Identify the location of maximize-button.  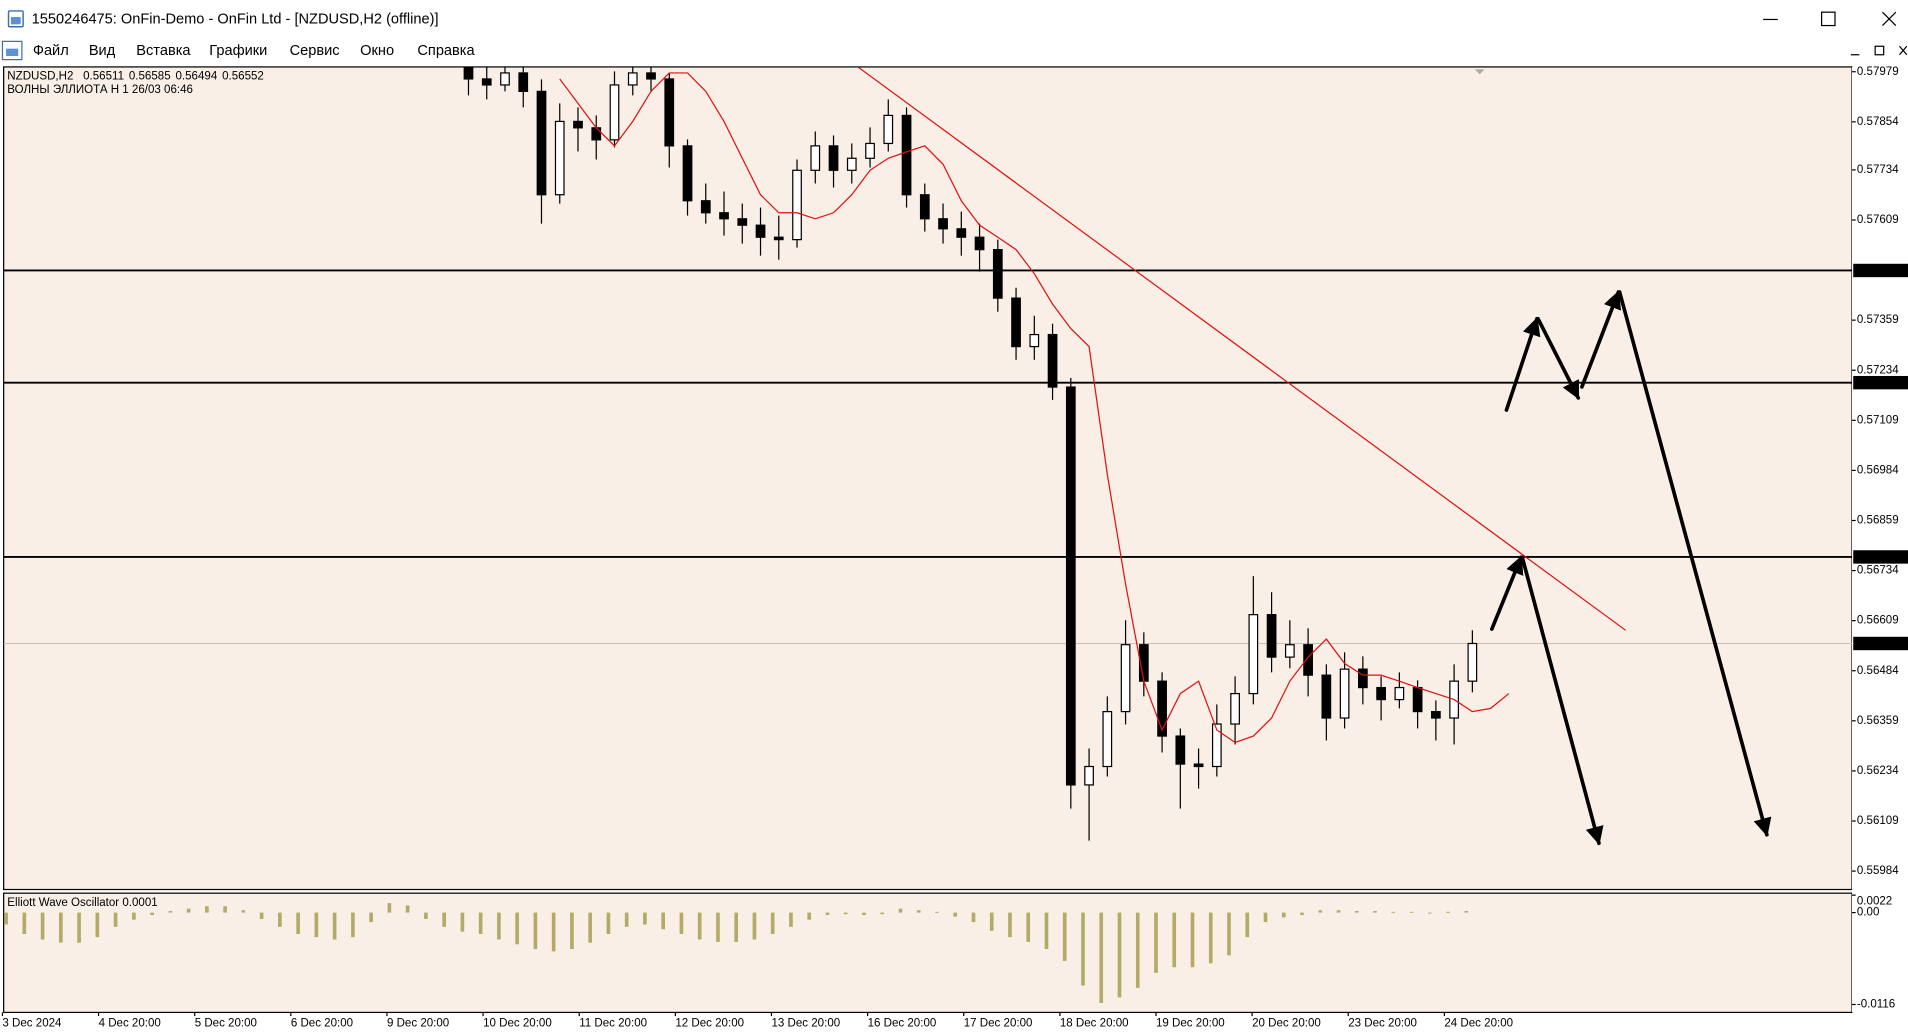
(1828, 19).